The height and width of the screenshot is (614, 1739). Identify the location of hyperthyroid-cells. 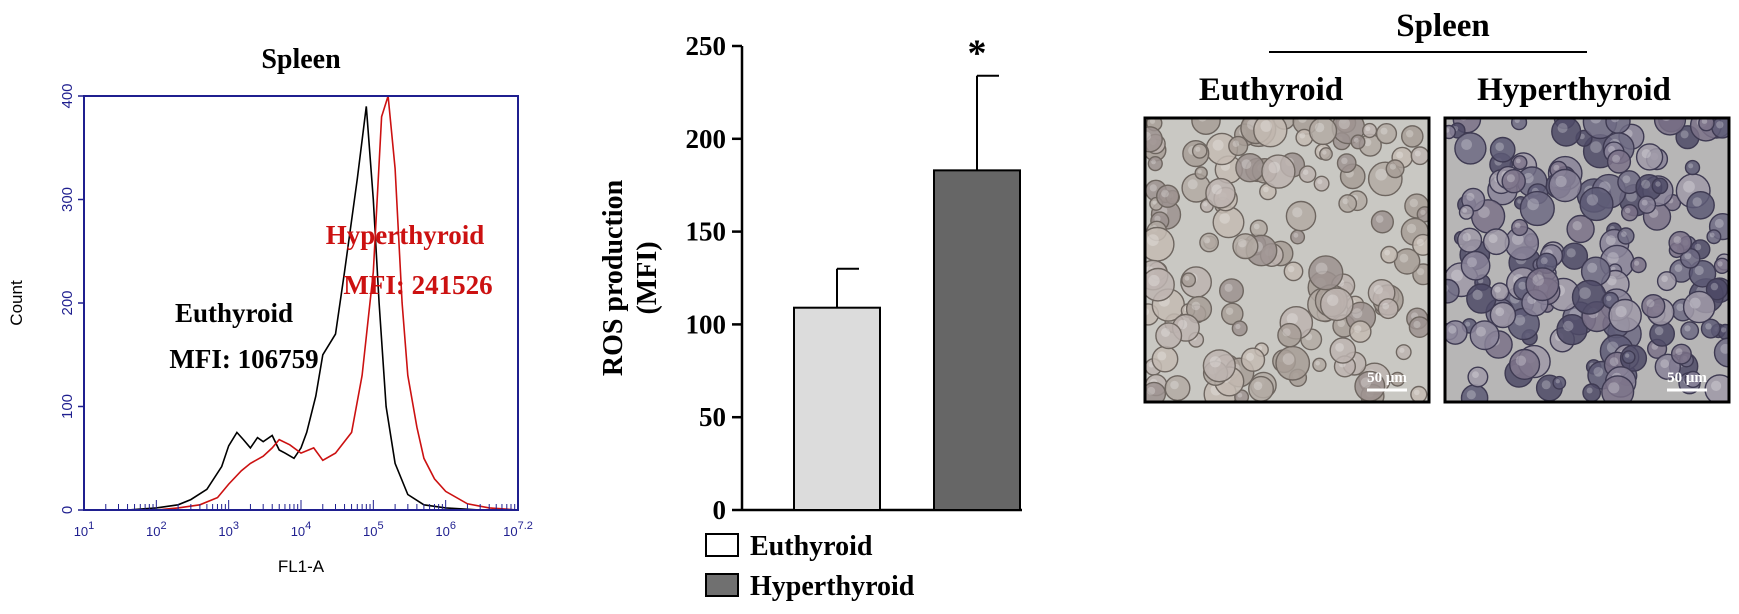
(1587, 260).